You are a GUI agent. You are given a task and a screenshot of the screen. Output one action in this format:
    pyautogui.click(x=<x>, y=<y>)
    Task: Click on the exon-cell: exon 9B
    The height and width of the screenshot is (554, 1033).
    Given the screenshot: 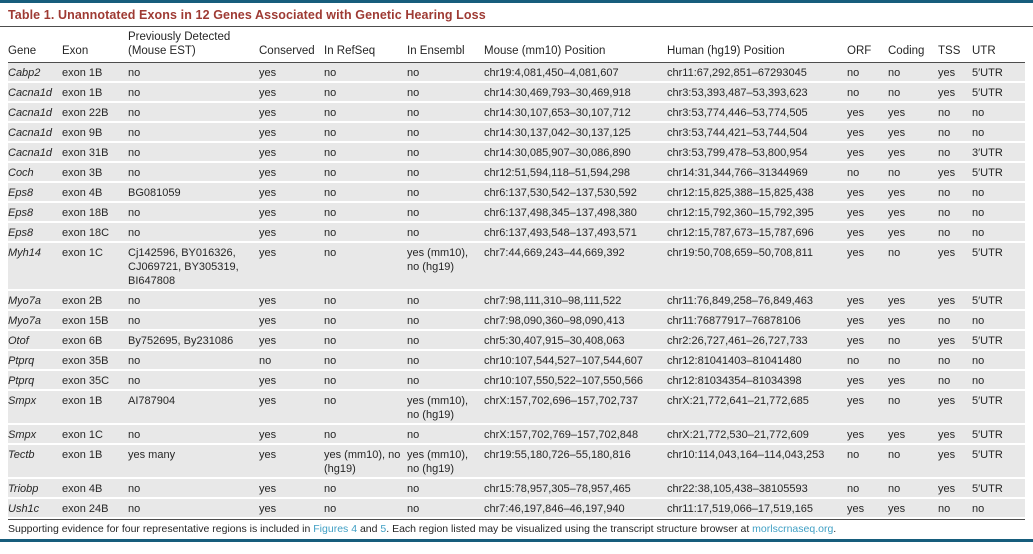 What is the action you would take?
    pyautogui.click(x=82, y=132)
    